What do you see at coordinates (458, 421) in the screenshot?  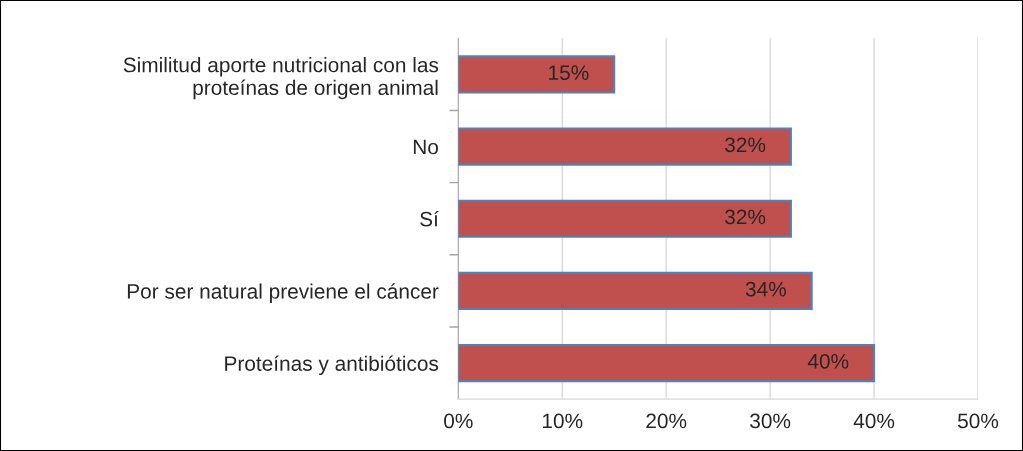 I see `x-tick-label: 0%` at bounding box center [458, 421].